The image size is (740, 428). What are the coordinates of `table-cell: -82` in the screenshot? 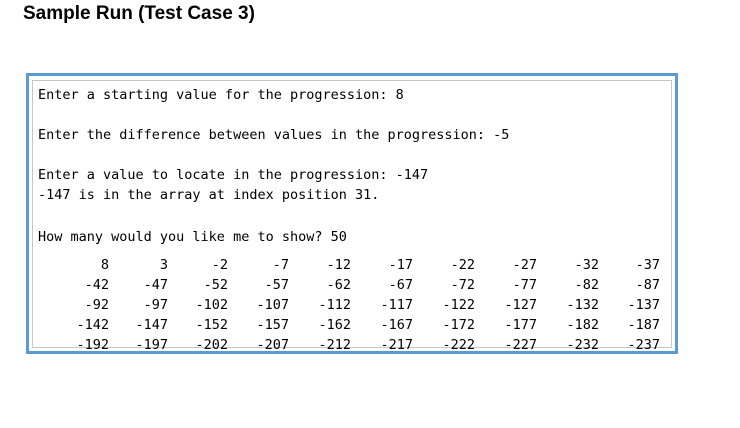 It's located at (586, 285).